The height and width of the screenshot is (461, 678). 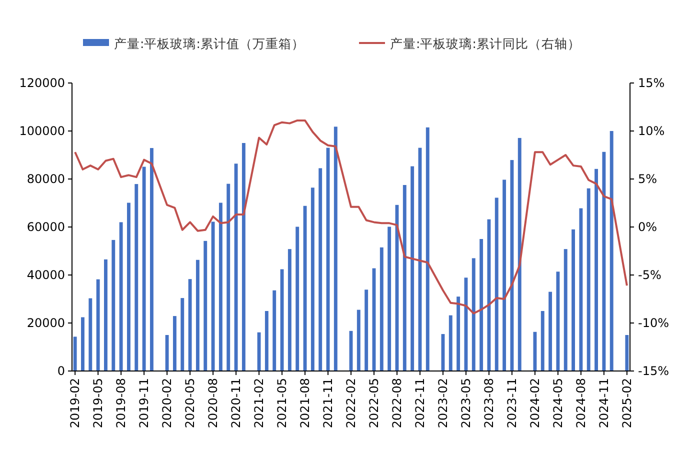 I want to click on x-tick-label: 2019-08, so click(x=121, y=403).